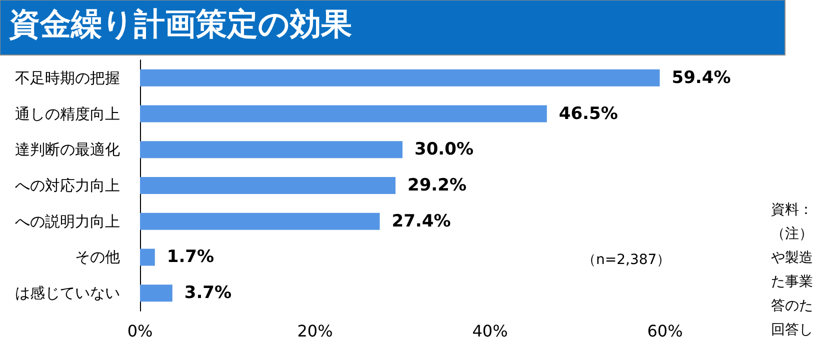 This screenshot has width=822, height=352. I want to click on y-tick-label: は感じていない, so click(67, 293).